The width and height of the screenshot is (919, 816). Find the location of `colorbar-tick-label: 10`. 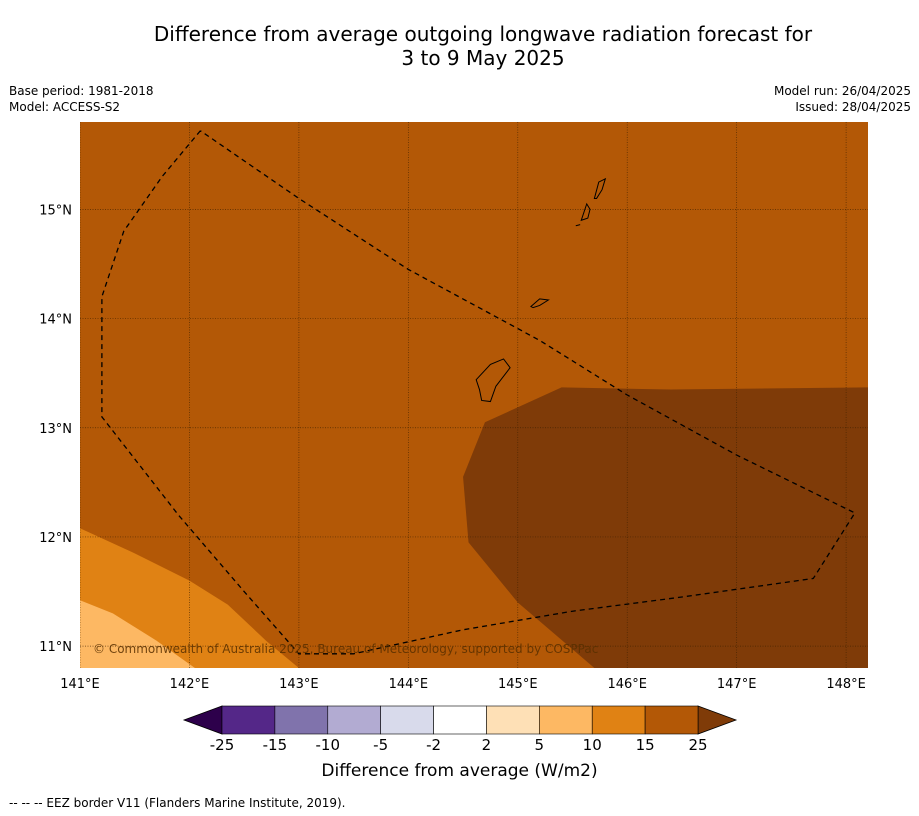

colorbar-tick-label: 10 is located at coordinates (592, 745).